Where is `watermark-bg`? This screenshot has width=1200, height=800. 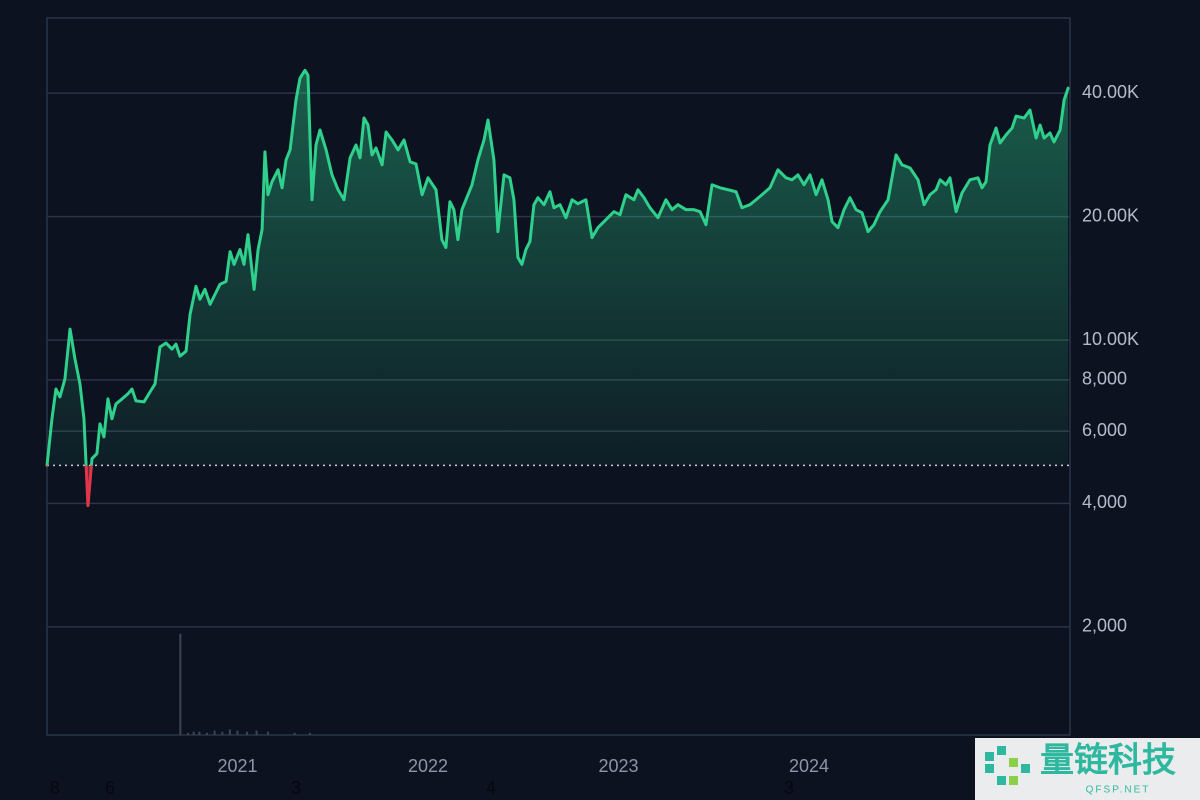
watermark-bg is located at coordinates (1087, 769).